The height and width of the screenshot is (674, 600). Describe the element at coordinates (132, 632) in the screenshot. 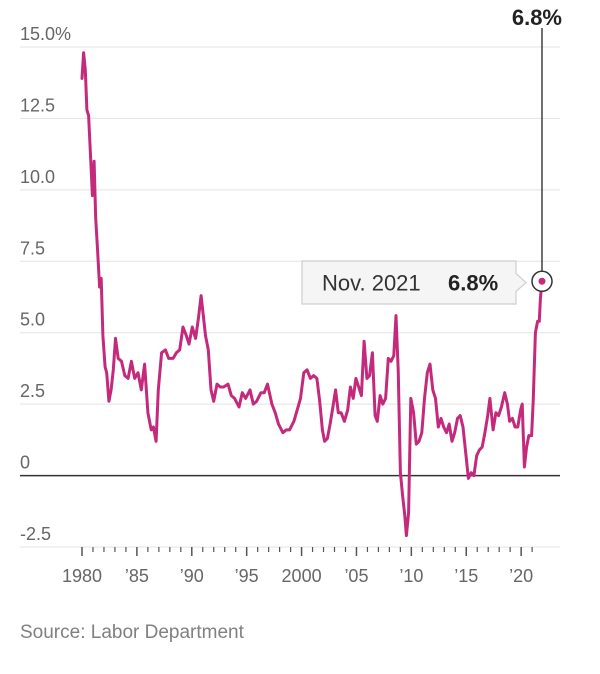

I see `source-note: Source: Labor Department` at that location.